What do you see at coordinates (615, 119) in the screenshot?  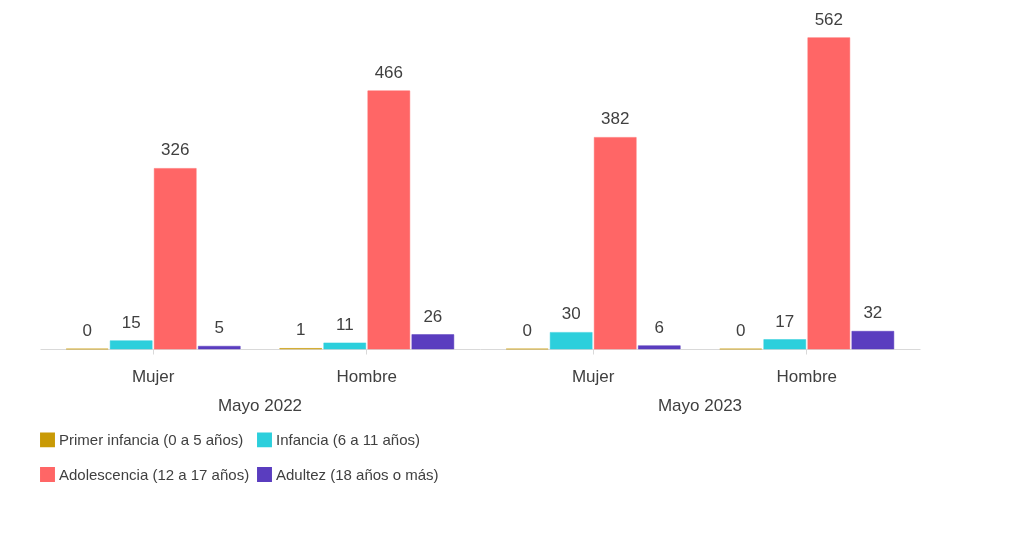 I see `data-label: 382` at bounding box center [615, 119].